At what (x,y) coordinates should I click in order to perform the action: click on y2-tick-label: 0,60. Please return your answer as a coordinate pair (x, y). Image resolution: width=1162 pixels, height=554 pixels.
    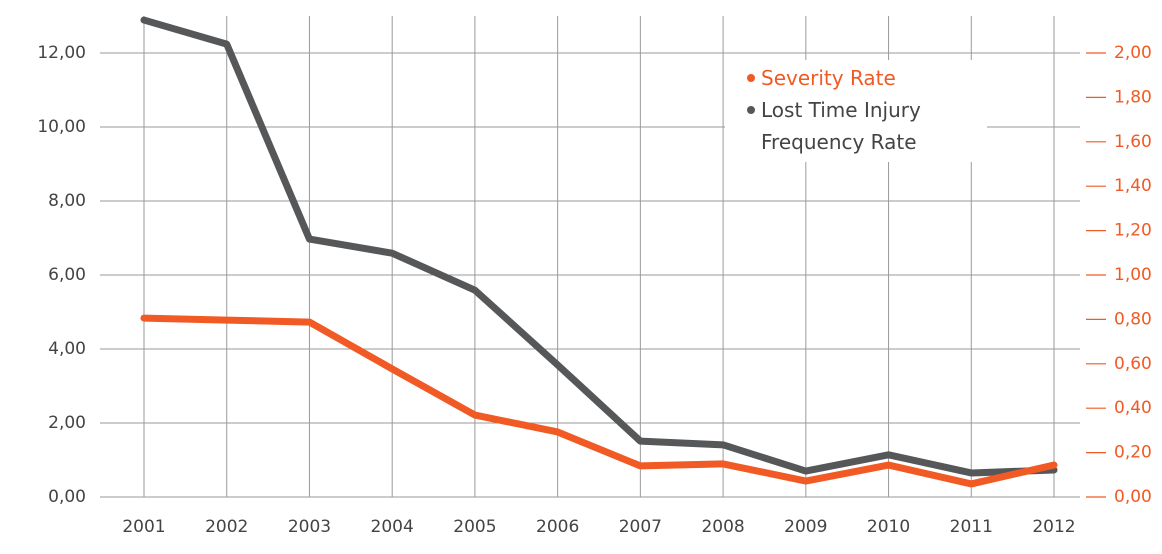
    Looking at the image, I should click on (1133, 364).